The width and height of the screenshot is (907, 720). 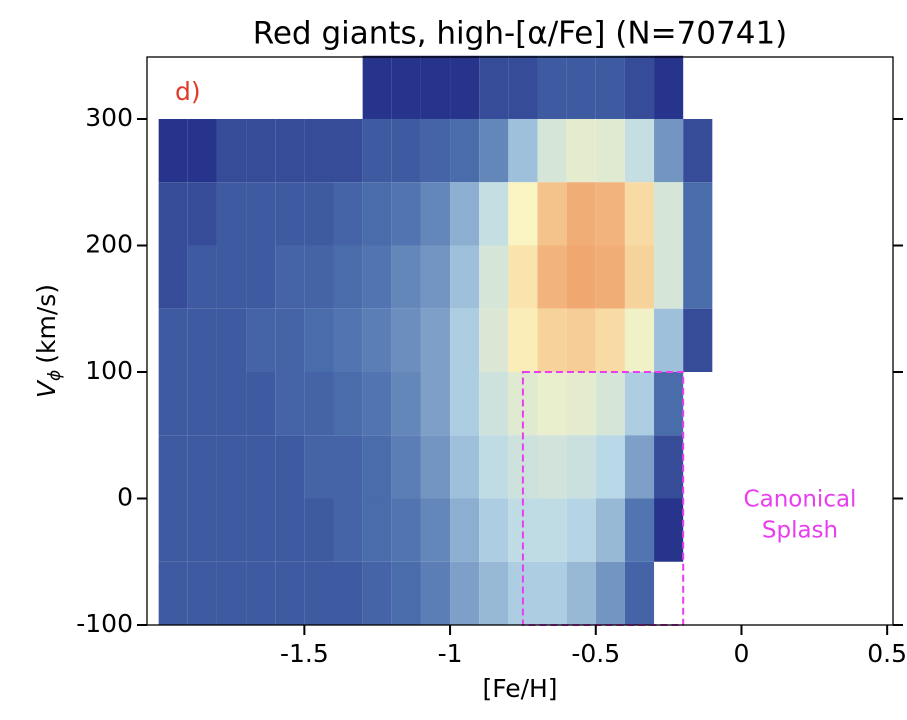 What do you see at coordinates (55, 375) in the screenshot?
I see `y-label-subscript: ϕ` at bounding box center [55, 375].